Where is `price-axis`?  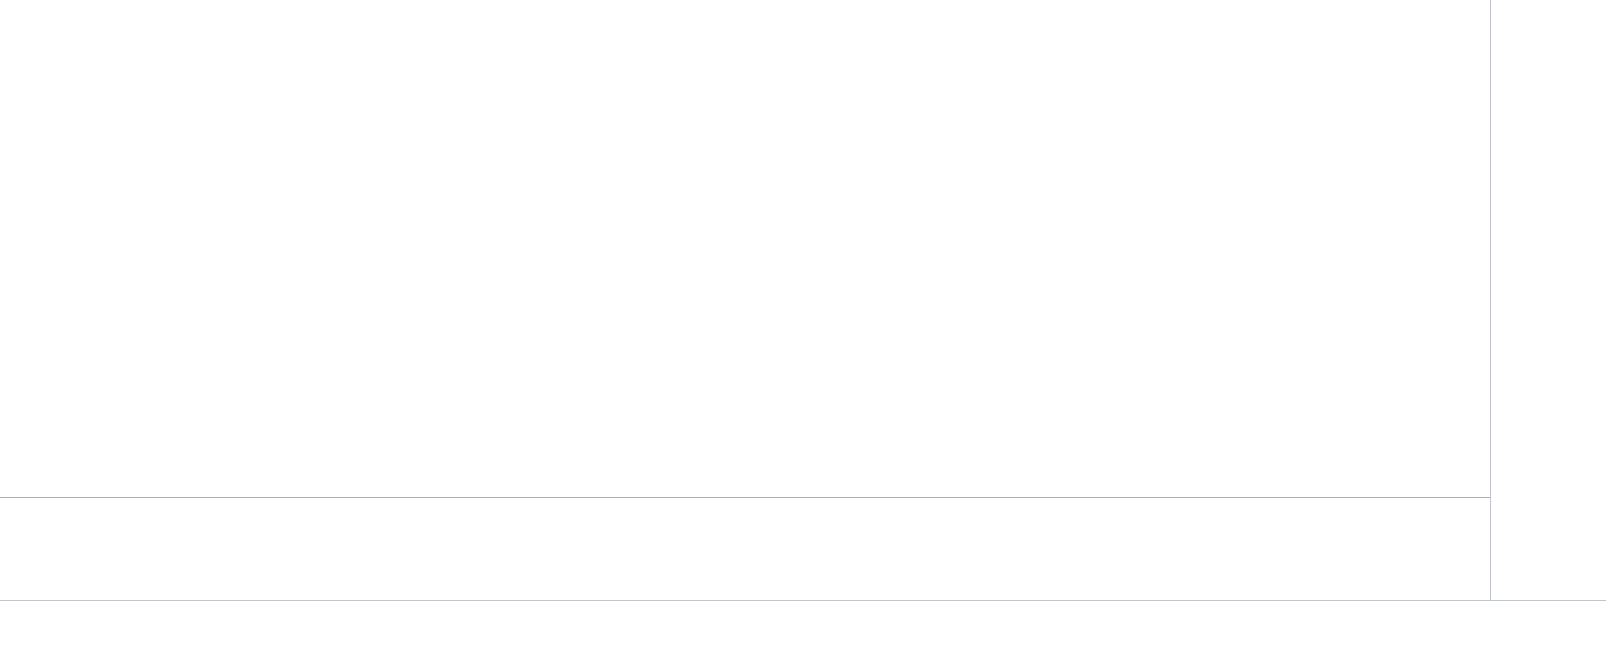 price-axis is located at coordinates (1548, 300).